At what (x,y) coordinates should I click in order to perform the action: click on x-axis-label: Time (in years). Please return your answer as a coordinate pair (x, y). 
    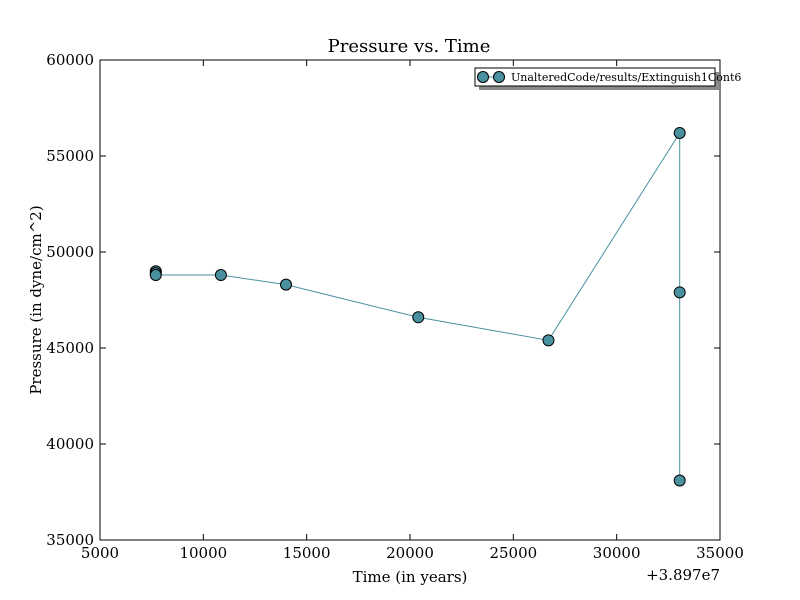
    Looking at the image, I should click on (410, 577).